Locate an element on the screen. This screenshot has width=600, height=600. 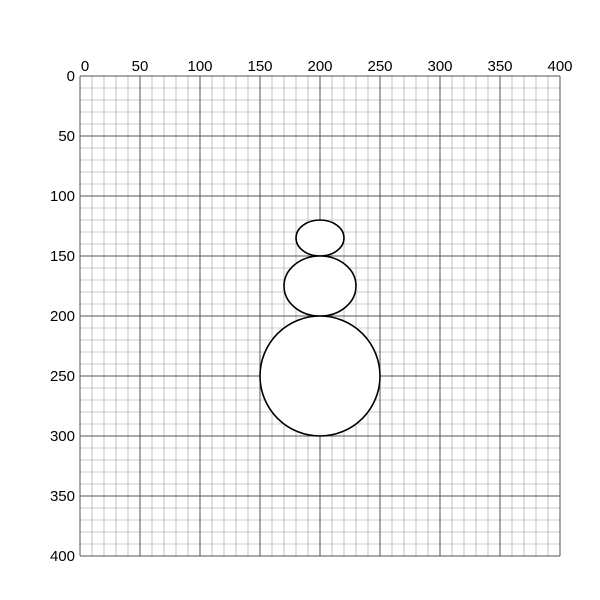
x-tick-label: 400 is located at coordinates (559, 66).